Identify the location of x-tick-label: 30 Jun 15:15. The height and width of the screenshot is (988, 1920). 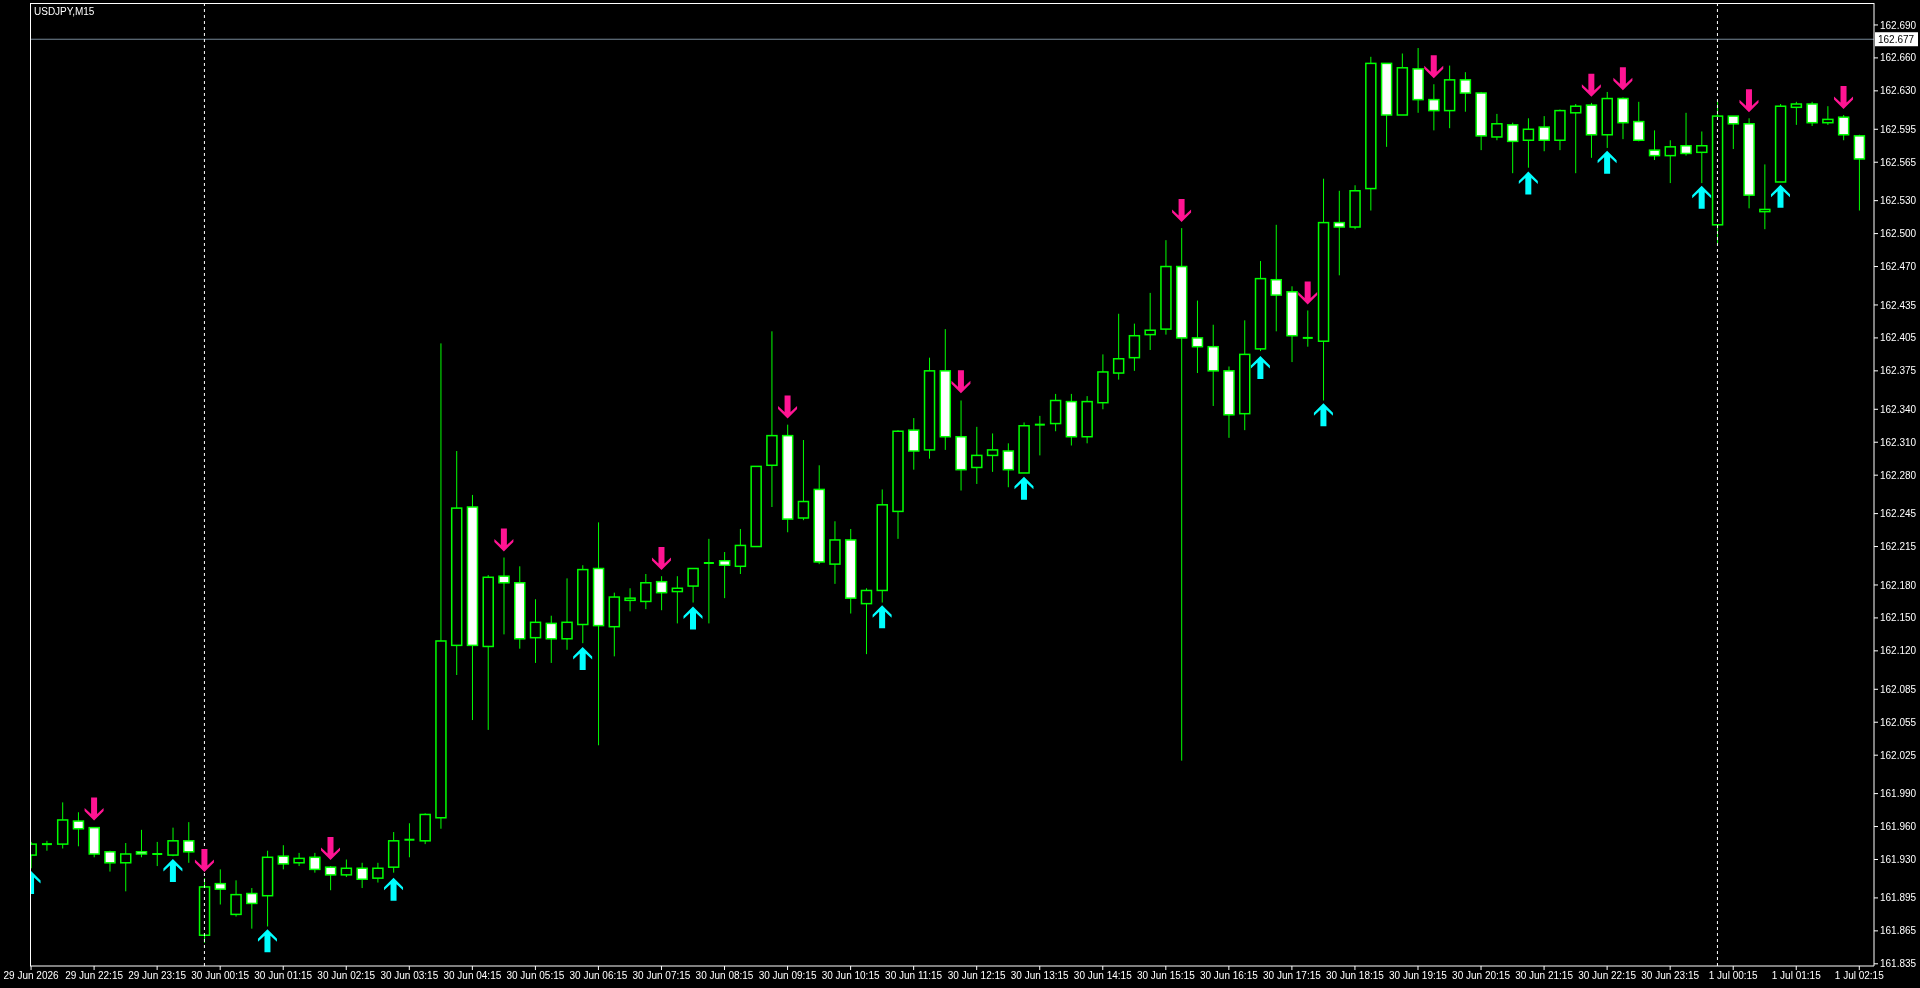
(1166, 976).